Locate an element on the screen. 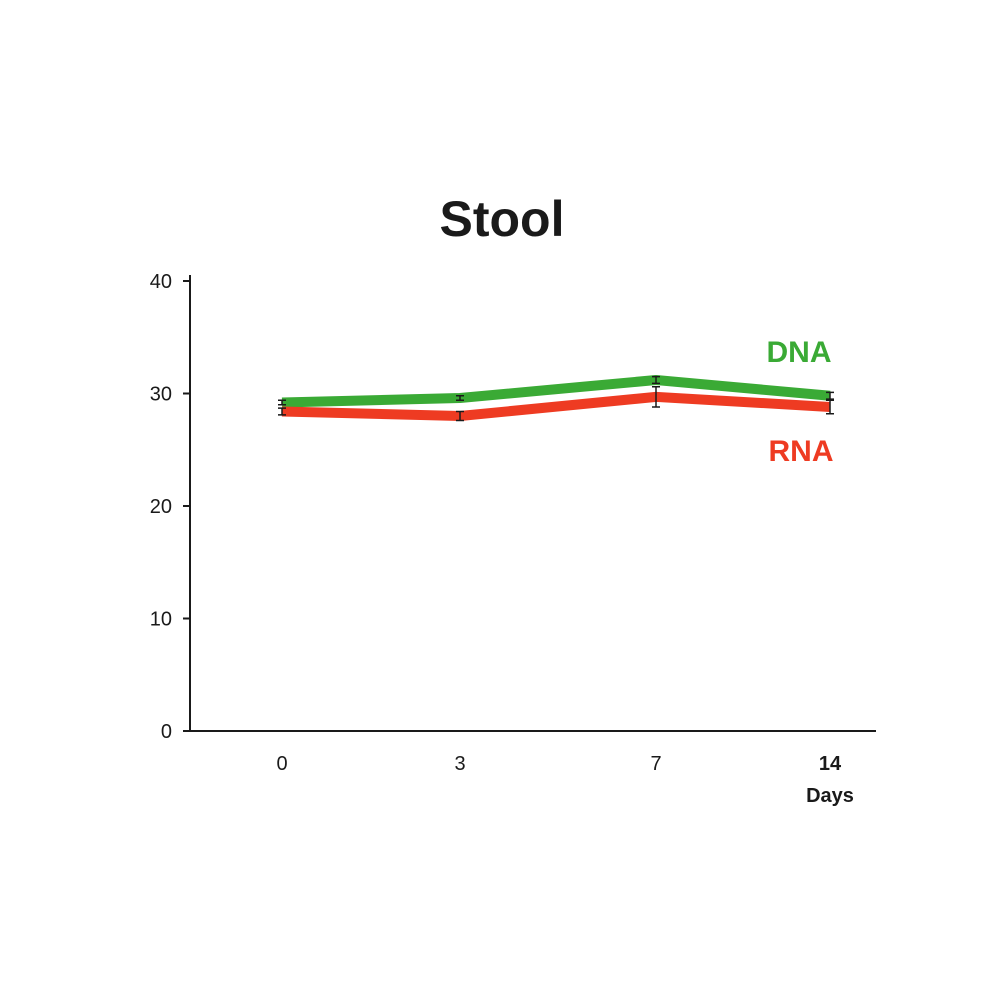 This screenshot has height=1000, width=1000. y-tick-label: 0 is located at coordinates (166, 732).